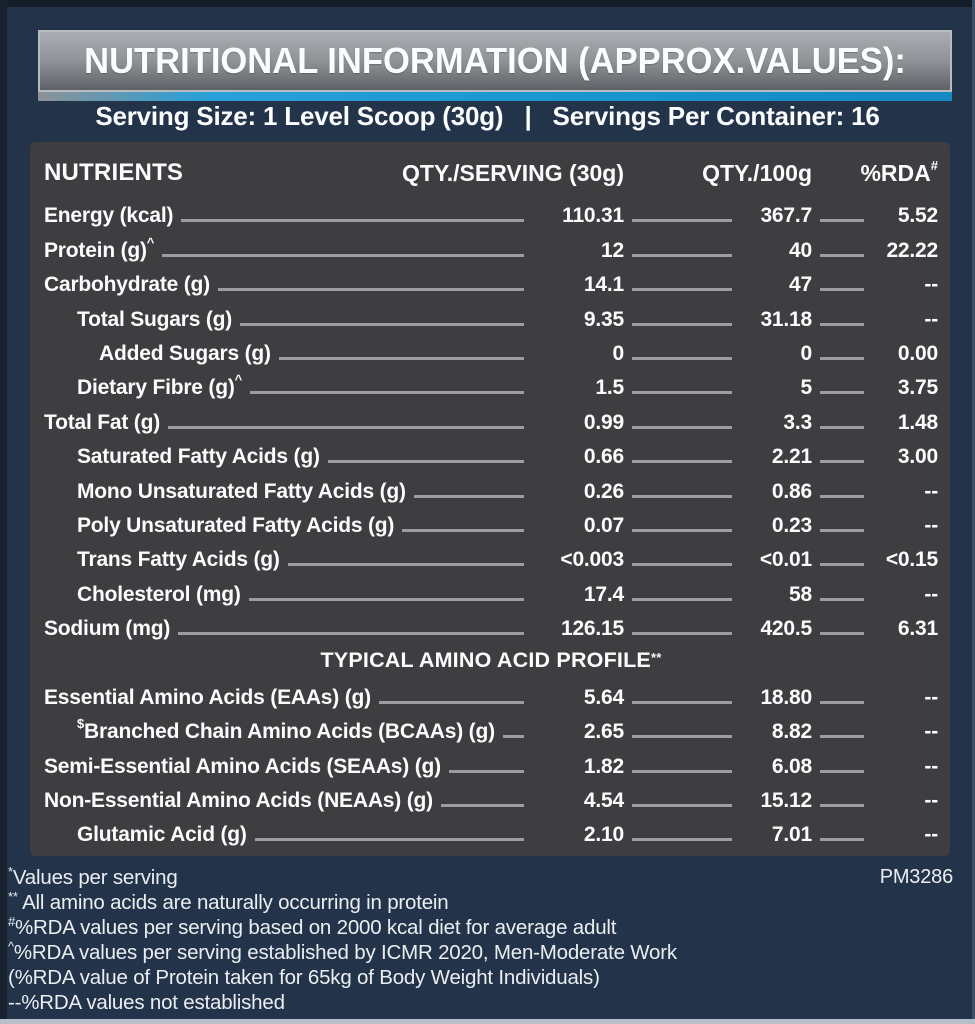 This screenshot has width=975, height=1024. Describe the element at coordinates (757, 172) in the screenshot. I see `column-header-qty-100g: QTY./100g` at that location.